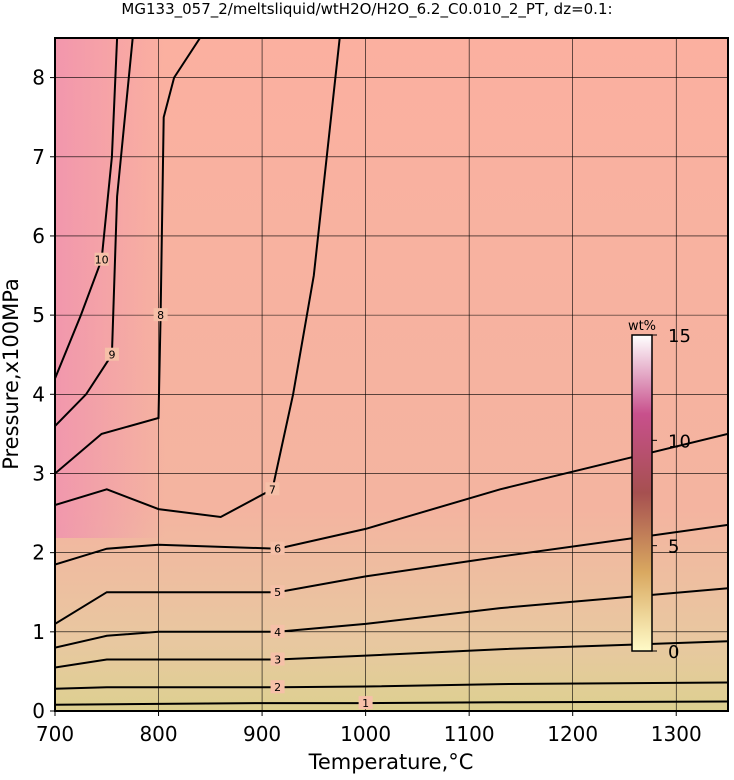 The height and width of the screenshot is (780, 734). What do you see at coordinates (38, 632) in the screenshot?
I see `y-tick-label: 1` at bounding box center [38, 632].